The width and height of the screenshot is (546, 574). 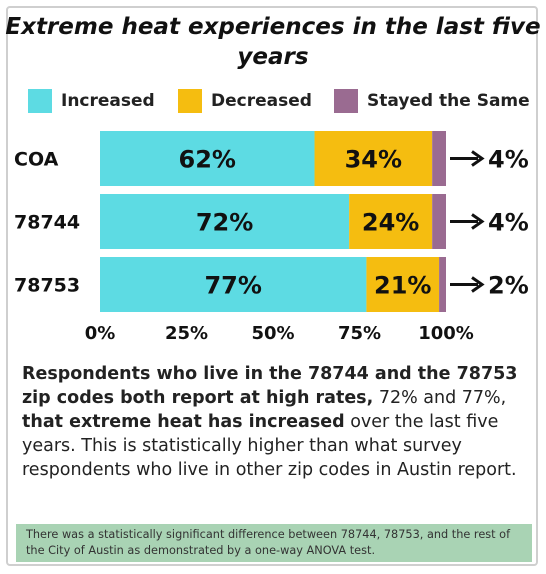 What do you see at coordinates (440, 398) in the screenshot?
I see `summary-normal-1: 72% and 77%,` at bounding box center [440, 398].